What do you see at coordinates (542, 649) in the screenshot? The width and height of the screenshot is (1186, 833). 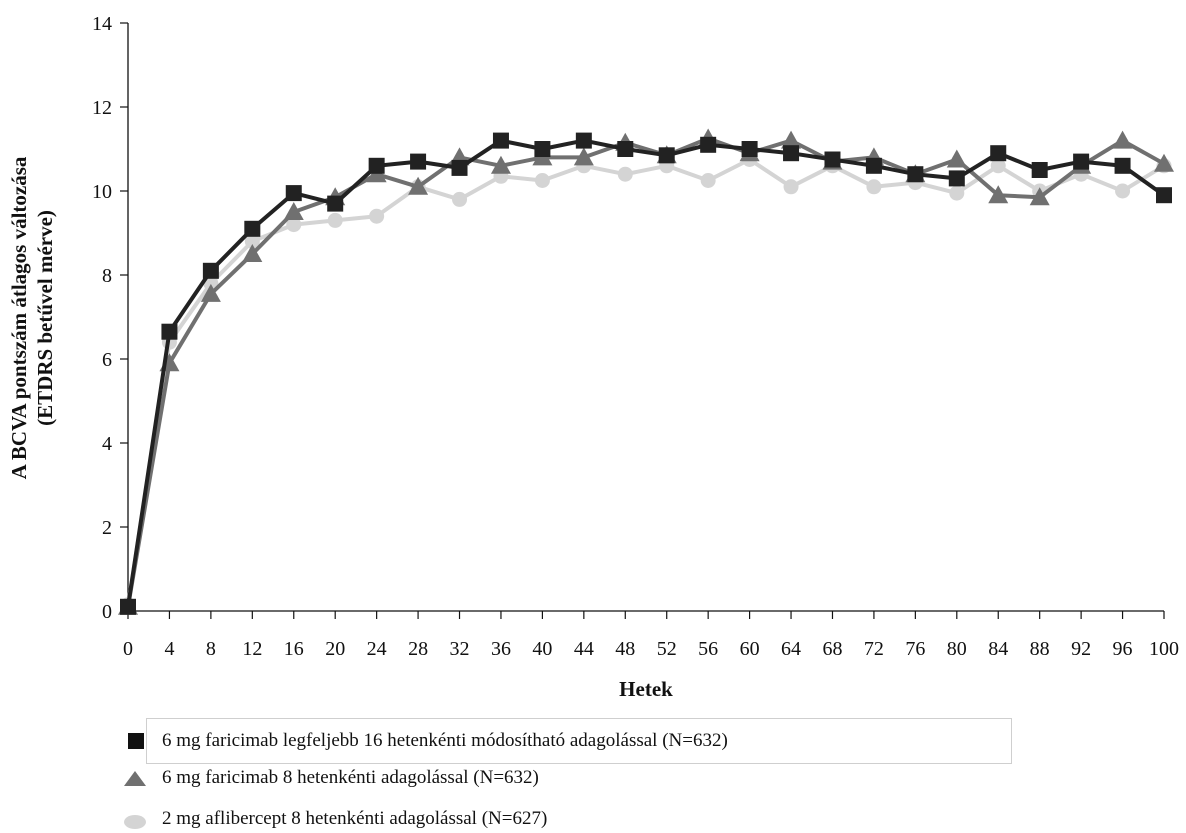 I see `x-tick-label: 40` at bounding box center [542, 649].